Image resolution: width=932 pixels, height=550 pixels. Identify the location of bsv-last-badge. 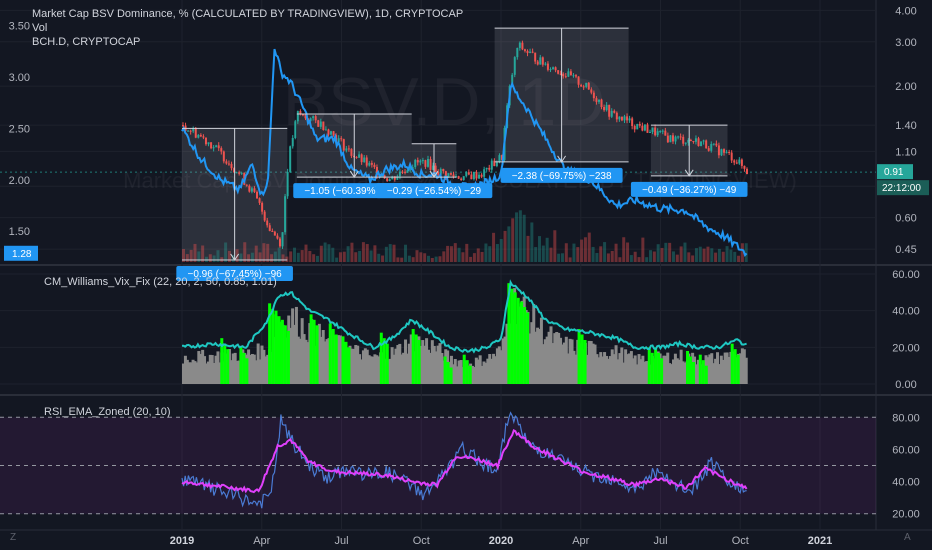
(895, 172).